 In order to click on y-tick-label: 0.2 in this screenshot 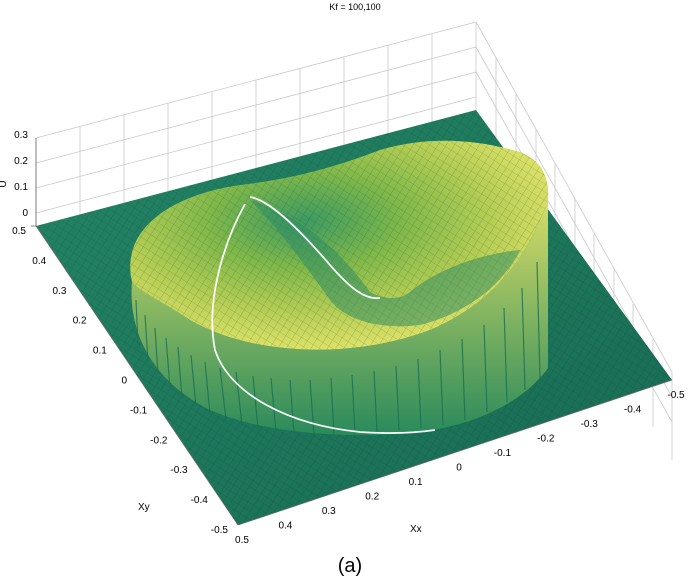, I will do `click(80, 321)`.